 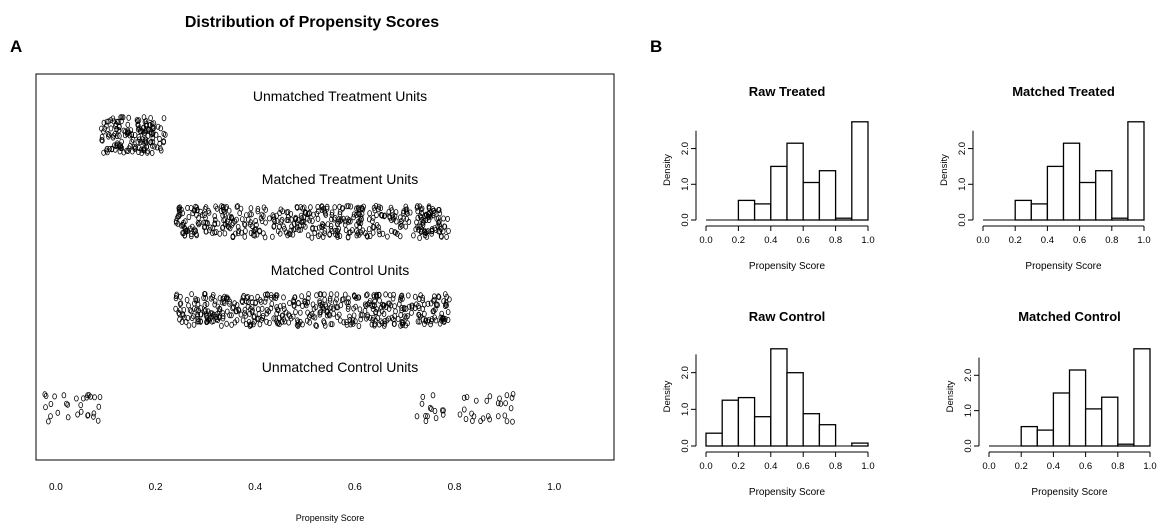 I want to click on group-label: Matched Treatment Units, so click(x=340, y=179).